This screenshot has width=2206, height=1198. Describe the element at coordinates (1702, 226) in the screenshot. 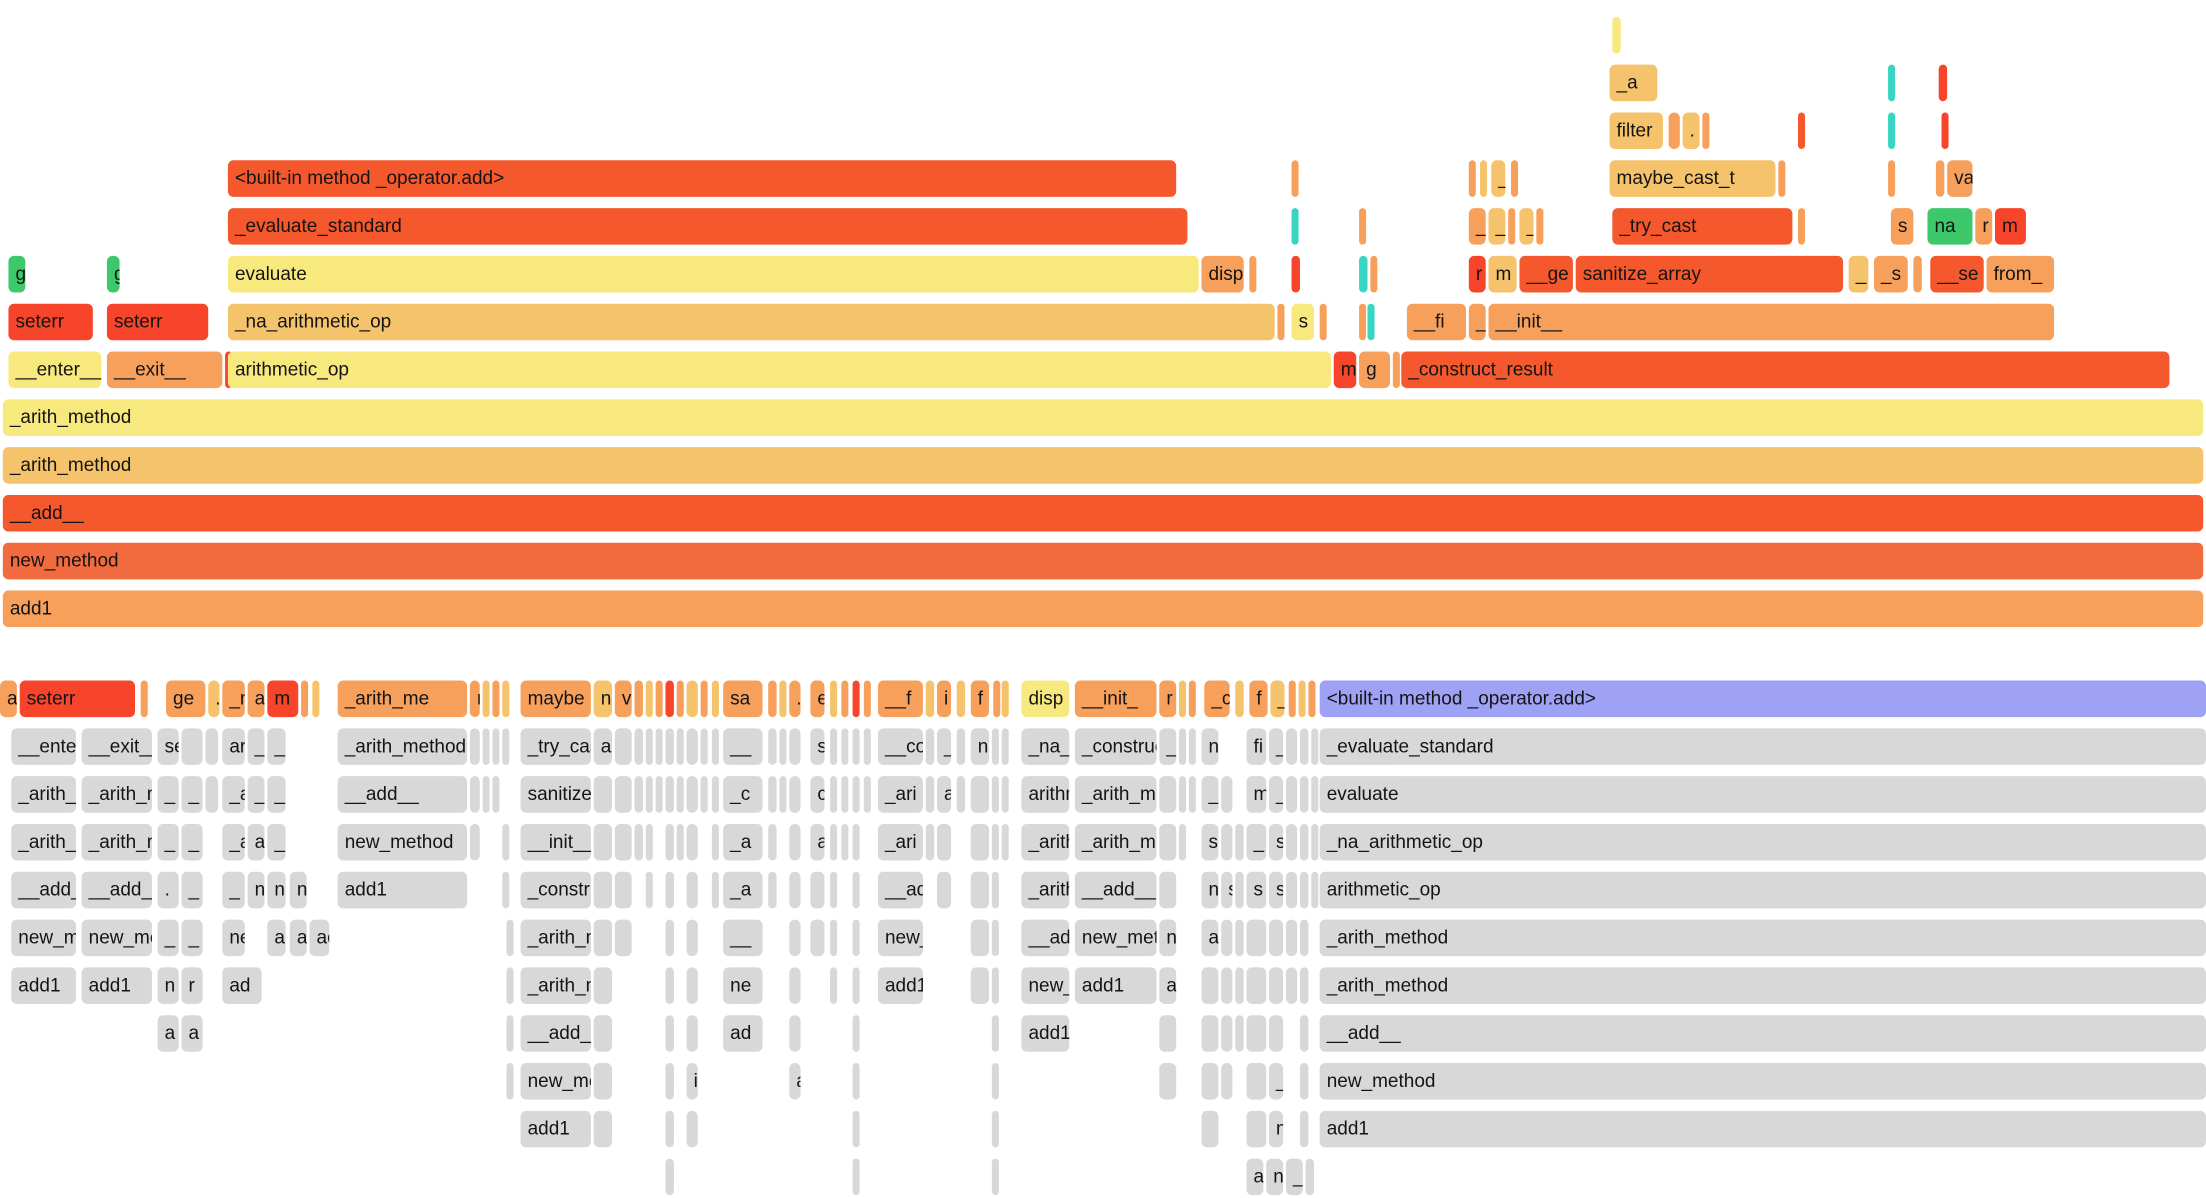

I see `flame-frame: _try_cast` at that location.